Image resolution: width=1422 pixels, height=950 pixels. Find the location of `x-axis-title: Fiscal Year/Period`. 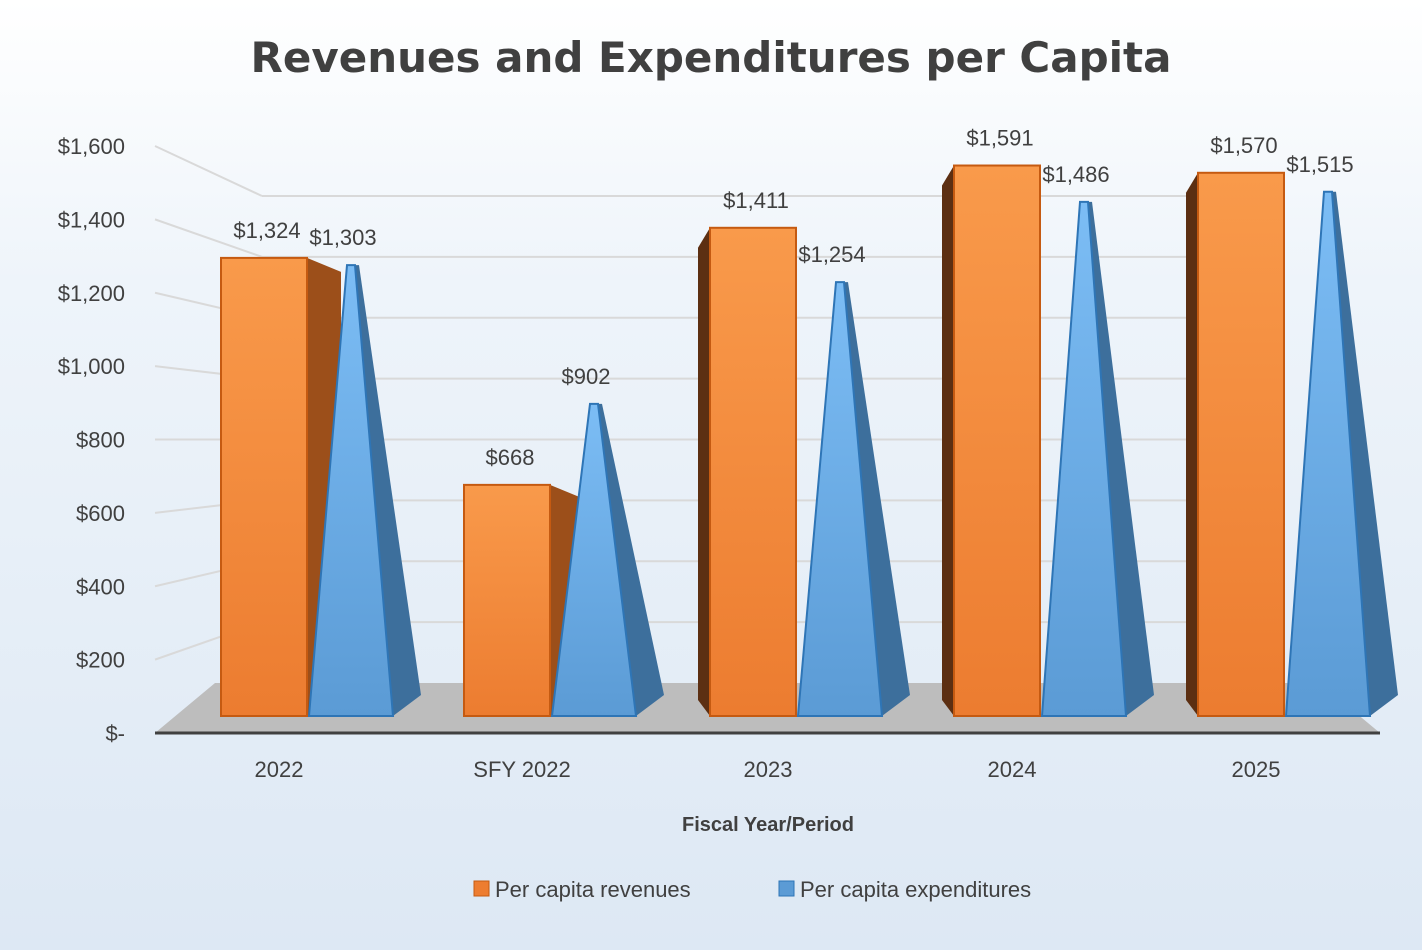

x-axis-title: Fiscal Year/Period is located at coordinates (768, 825).